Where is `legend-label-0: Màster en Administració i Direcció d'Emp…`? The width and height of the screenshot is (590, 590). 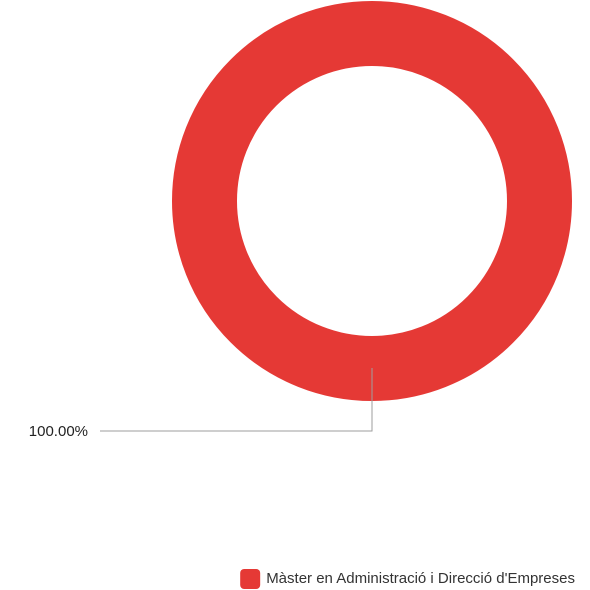
legend-label-0: Màster en Administració i Direcció d'Emp… is located at coordinates (420, 578).